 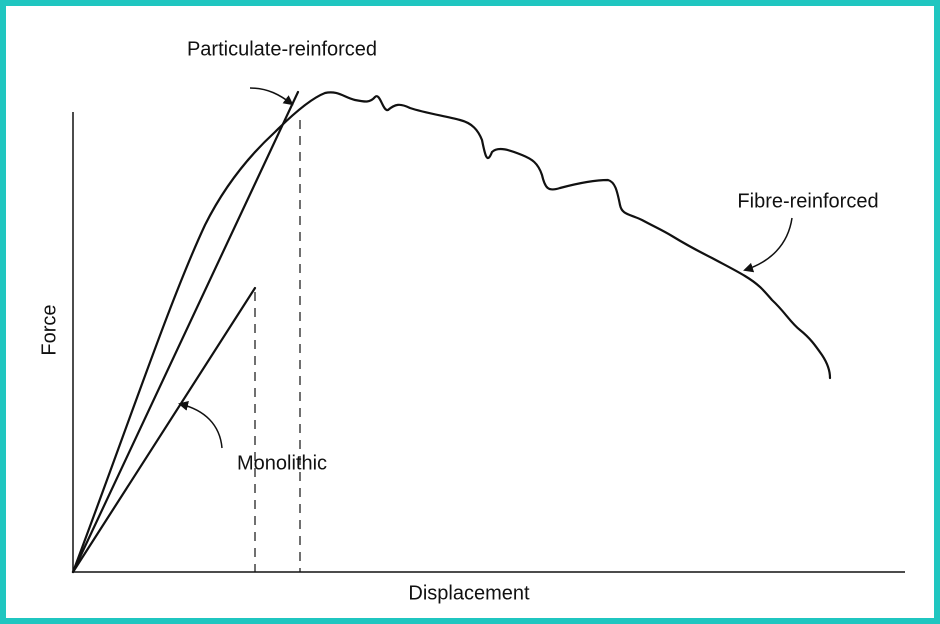 I want to click on monolithic-arrow, so click(x=200, y=425).